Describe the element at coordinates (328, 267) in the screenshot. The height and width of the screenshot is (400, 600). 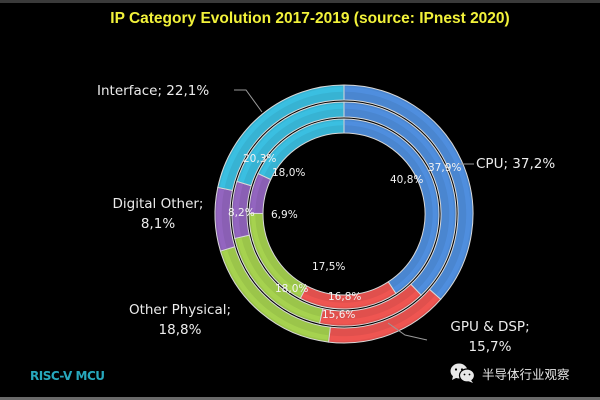
I see `segment-label-2017: 17,5%` at that location.